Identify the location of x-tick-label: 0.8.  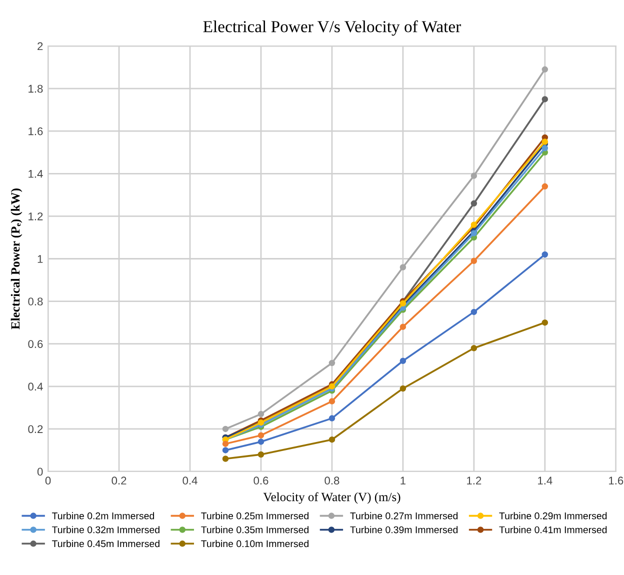
(332, 480).